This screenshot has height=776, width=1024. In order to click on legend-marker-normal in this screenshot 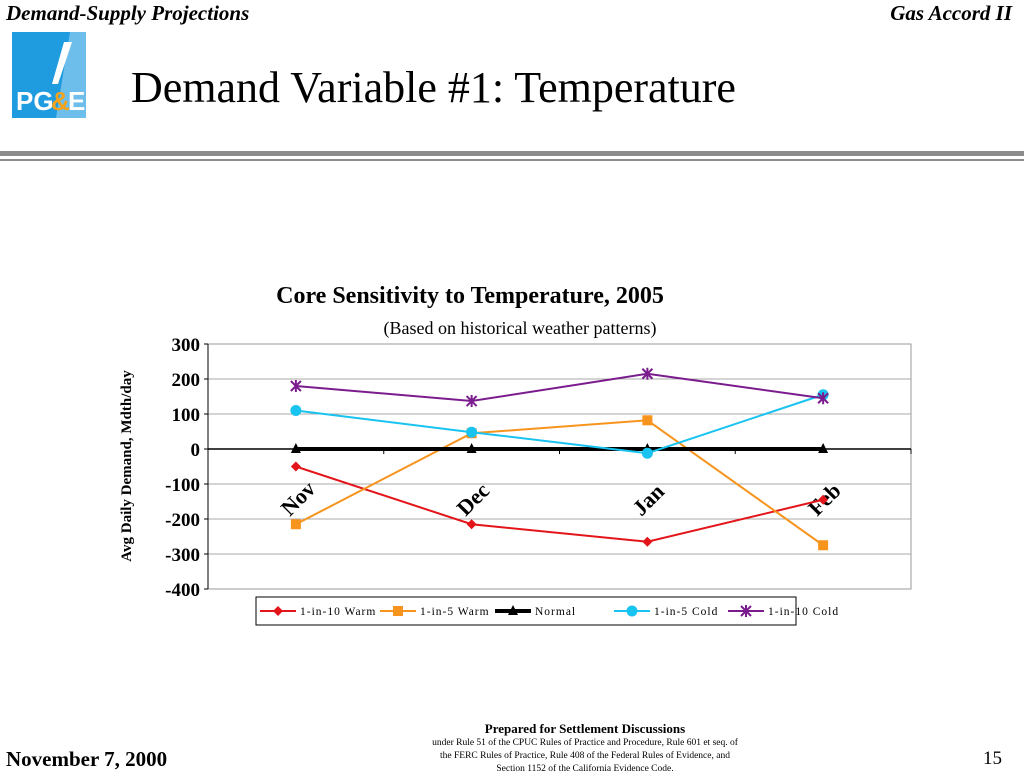, I will do `click(513, 610)`.